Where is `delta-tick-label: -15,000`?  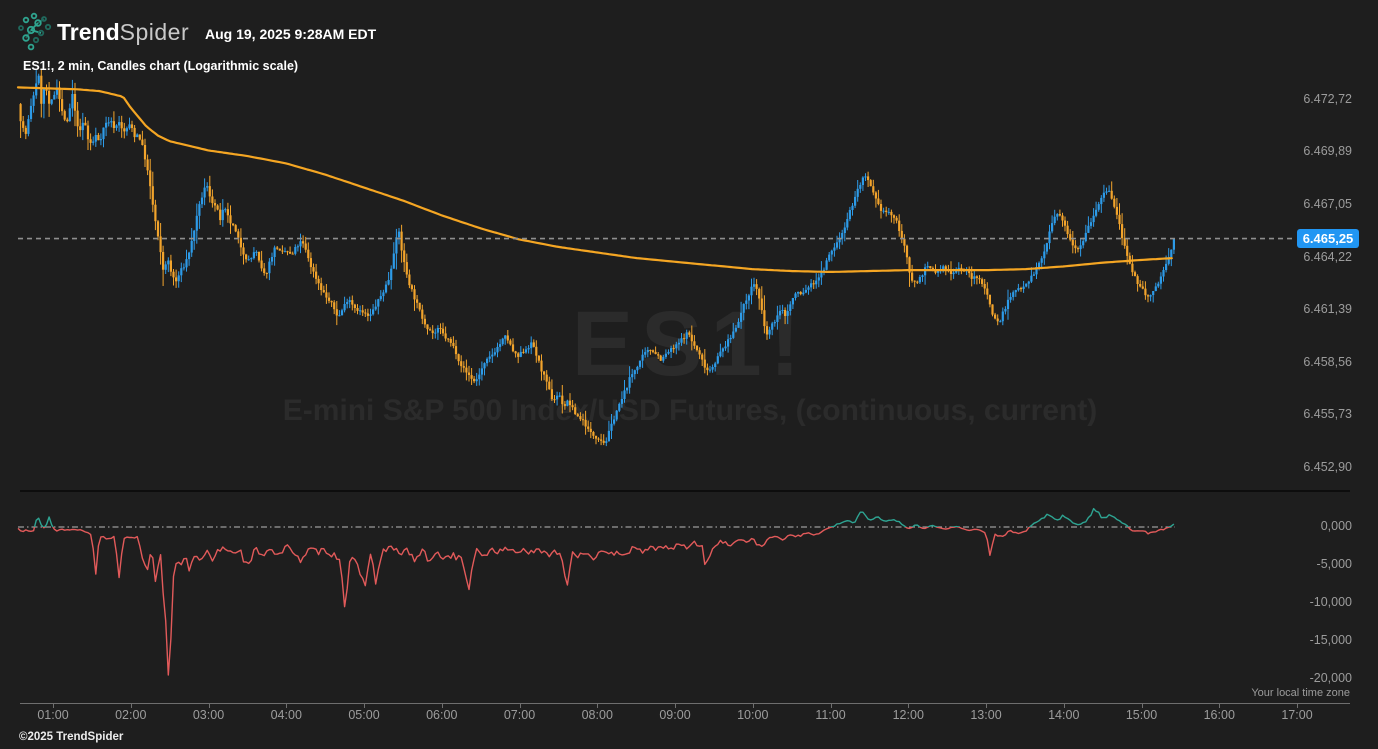 delta-tick-label: -15,000 is located at coordinates (1330, 640).